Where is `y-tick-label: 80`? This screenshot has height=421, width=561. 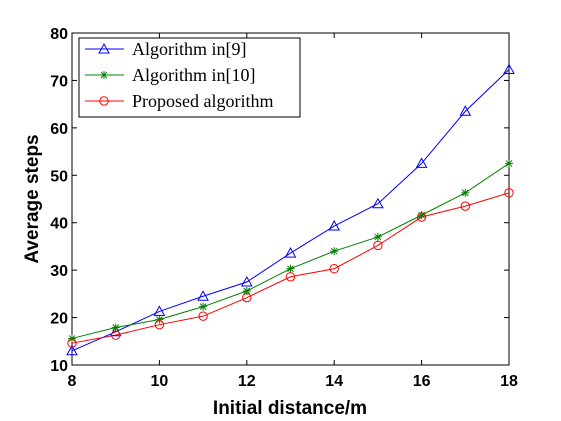
y-tick-label: 80 is located at coordinates (59, 34).